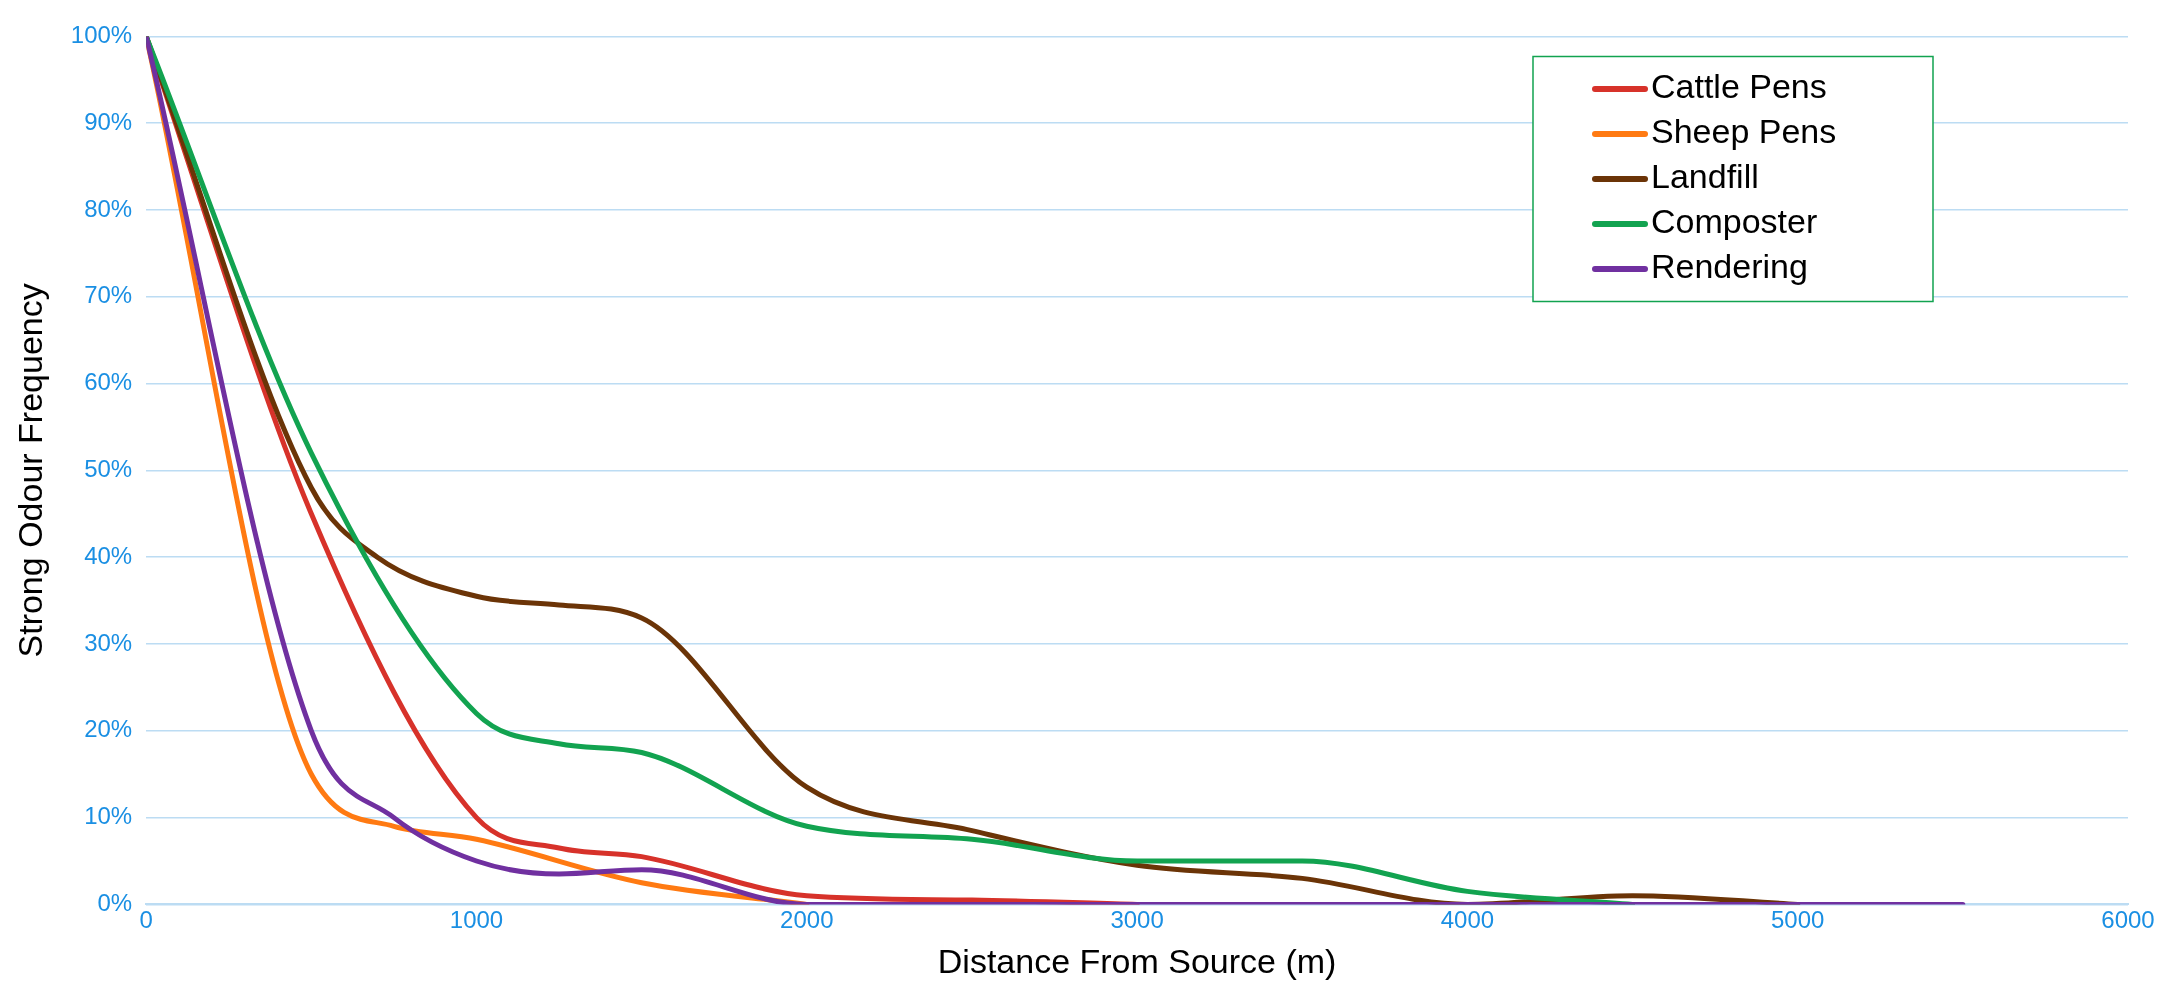 Image resolution: width=2181 pixels, height=1000 pixels. Describe the element at coordinates (1137, 960) in the screenshot. I see `x-axis-title: Distance From Source (m)` at that location.